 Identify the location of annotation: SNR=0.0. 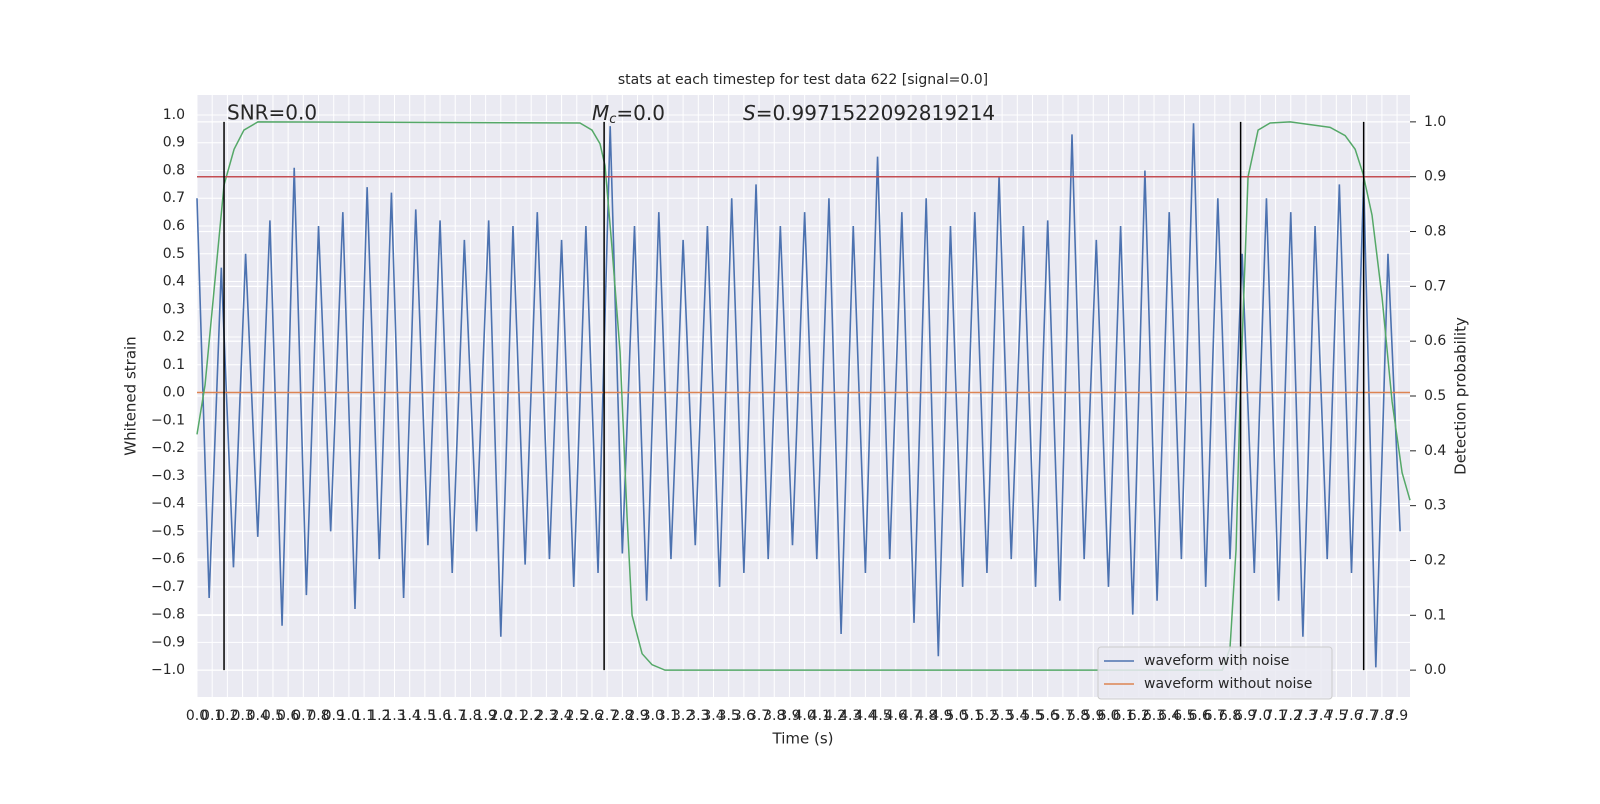
(272, 113).